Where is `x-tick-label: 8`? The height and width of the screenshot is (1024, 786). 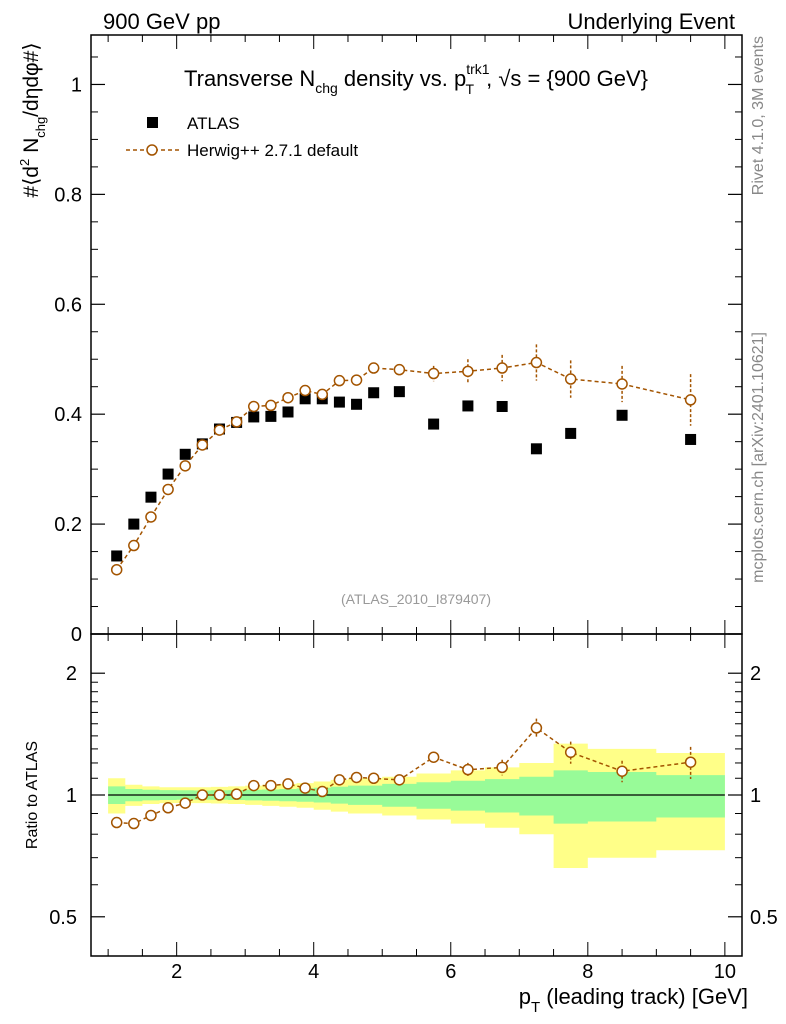 x-tick-label: 8 is located at coordinates (587, 972).